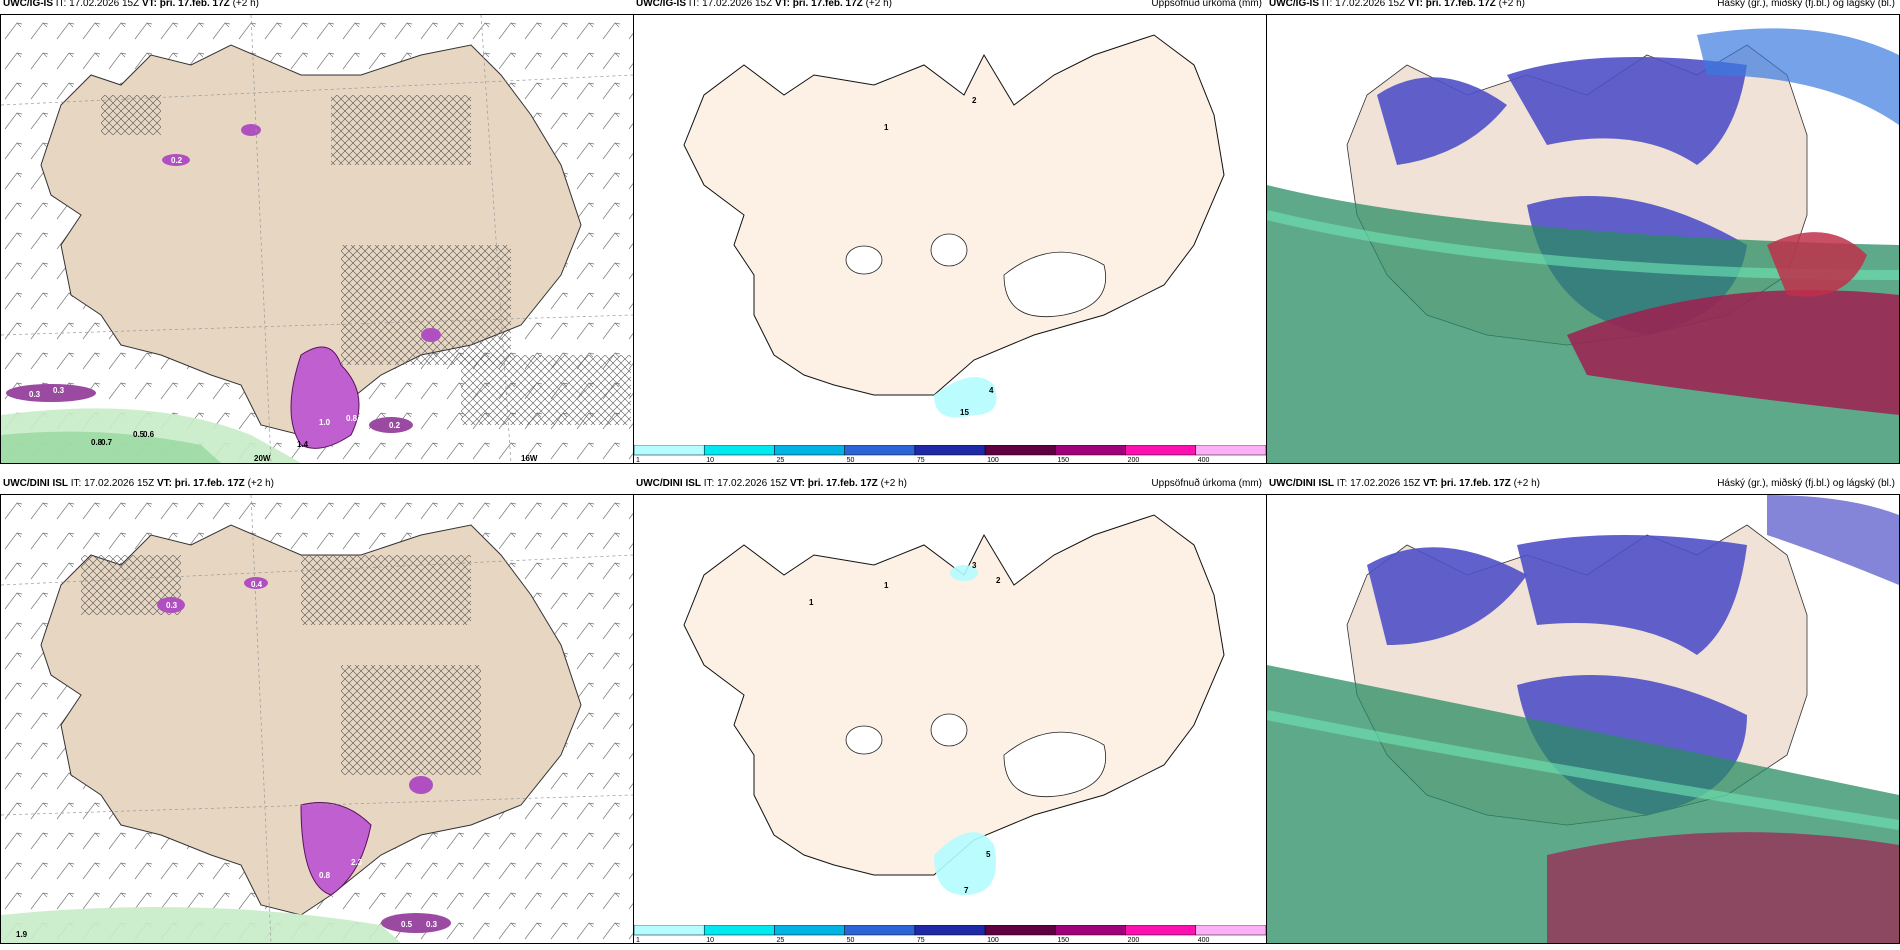  I want to click on precip-map-svg: 1 2 4 15, so click(954, 226).